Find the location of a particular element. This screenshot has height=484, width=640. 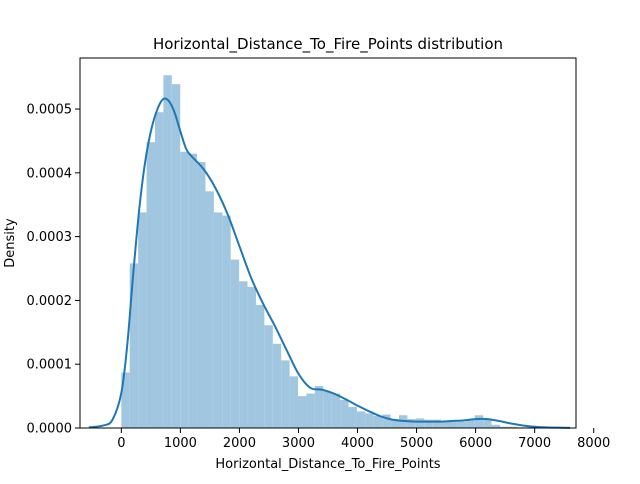

y-tick-label: 0.0004 is located at coordinates (50, 173).